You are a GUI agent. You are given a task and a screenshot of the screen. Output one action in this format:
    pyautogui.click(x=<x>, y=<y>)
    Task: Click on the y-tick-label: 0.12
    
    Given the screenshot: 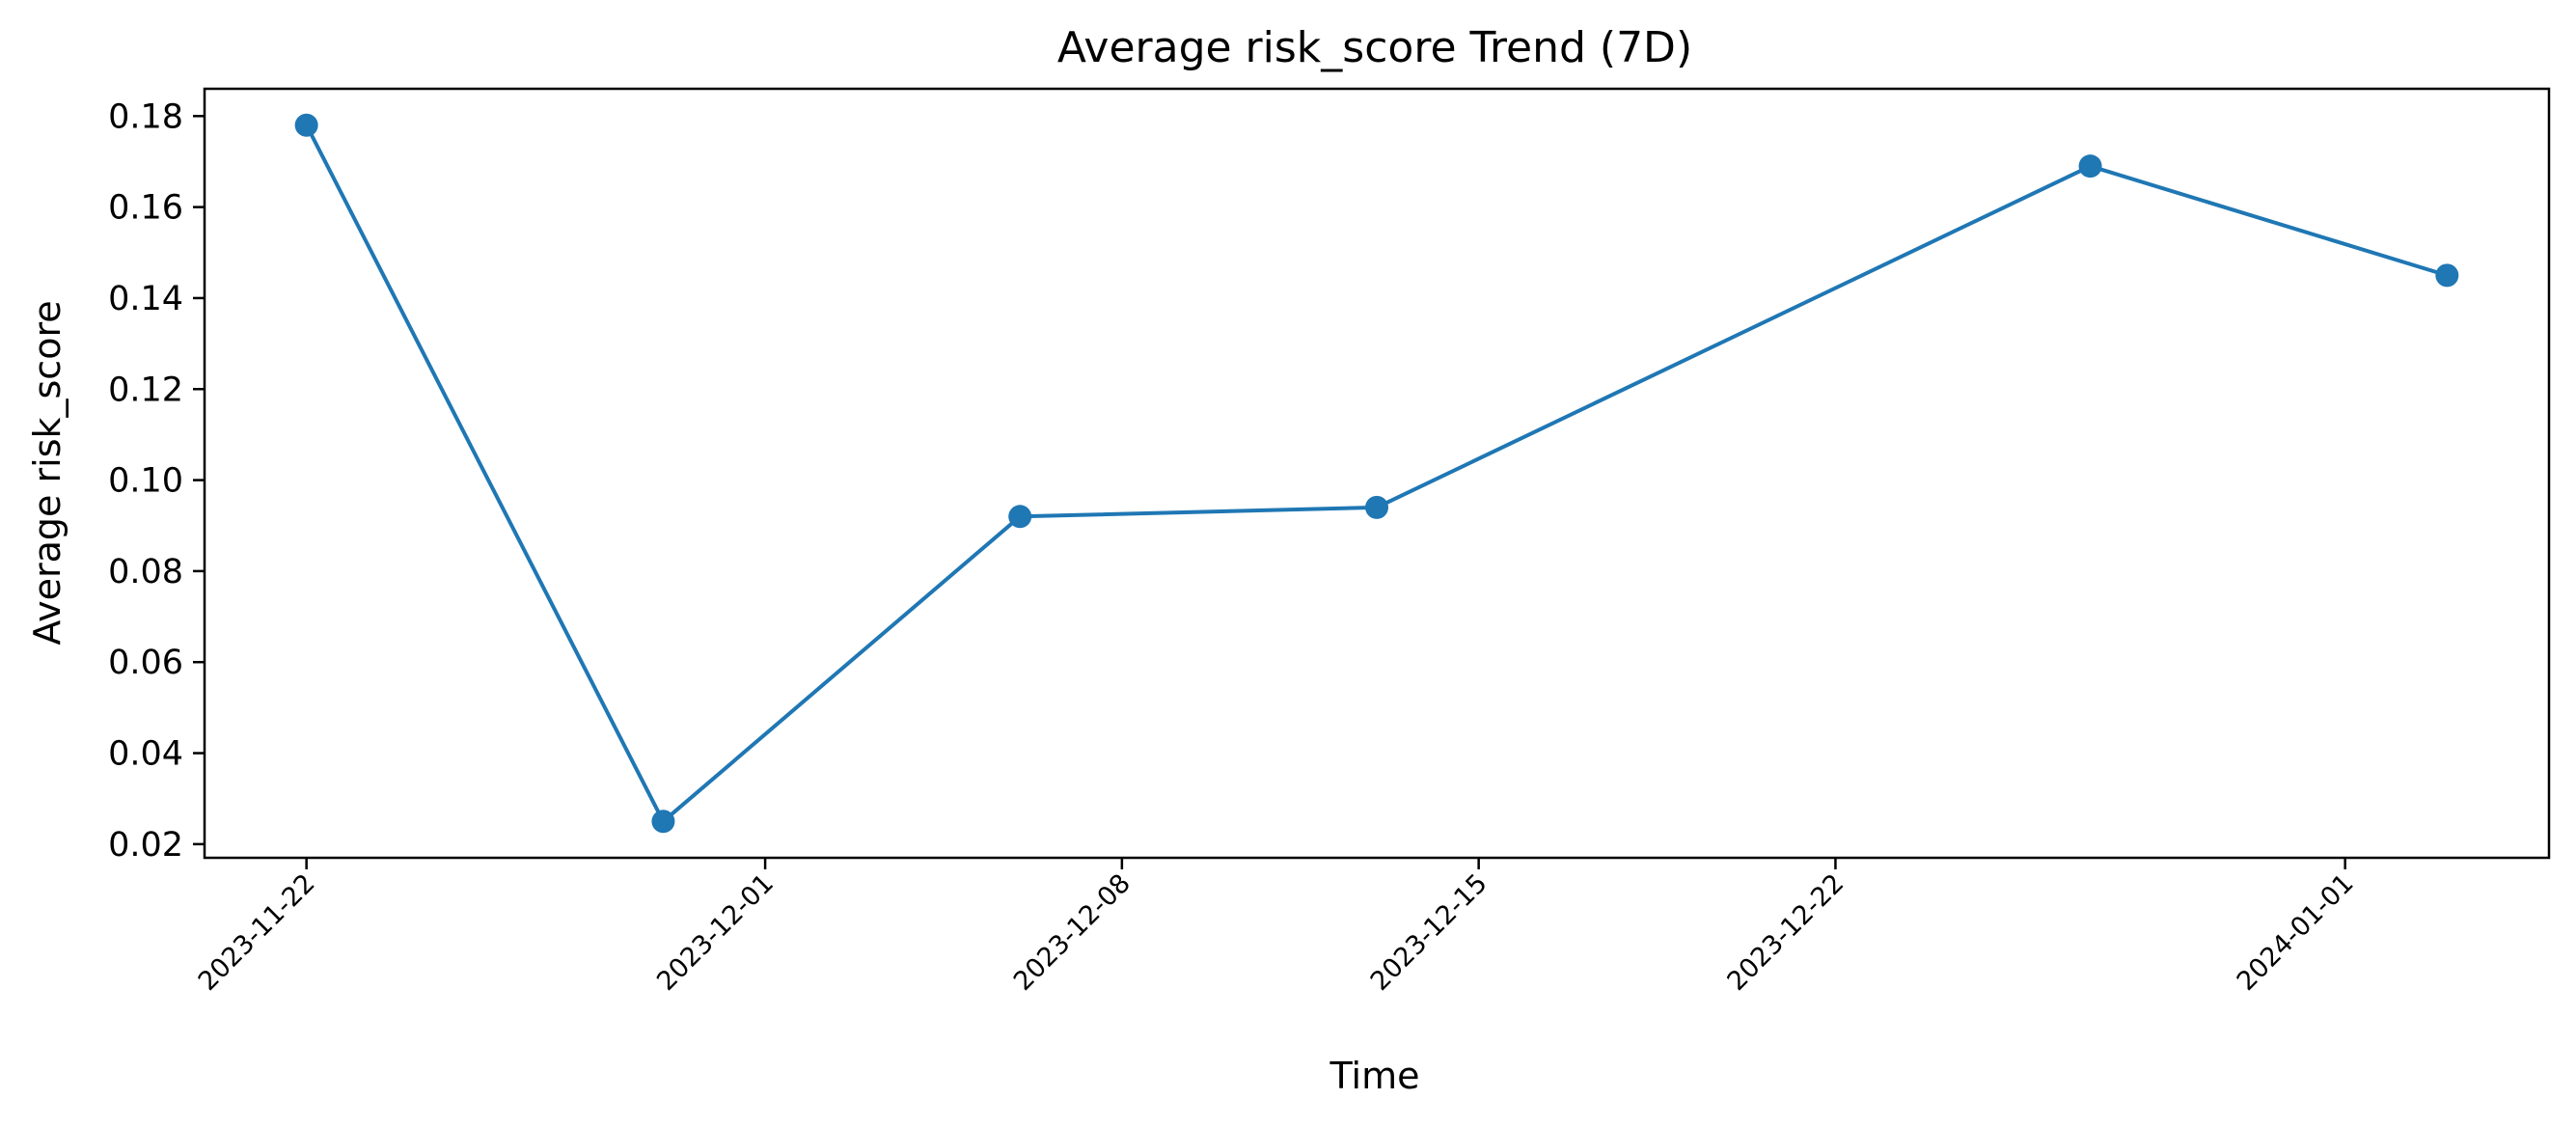 What is the action you would take?
    pyautogui.click(x=146, y=390)
    